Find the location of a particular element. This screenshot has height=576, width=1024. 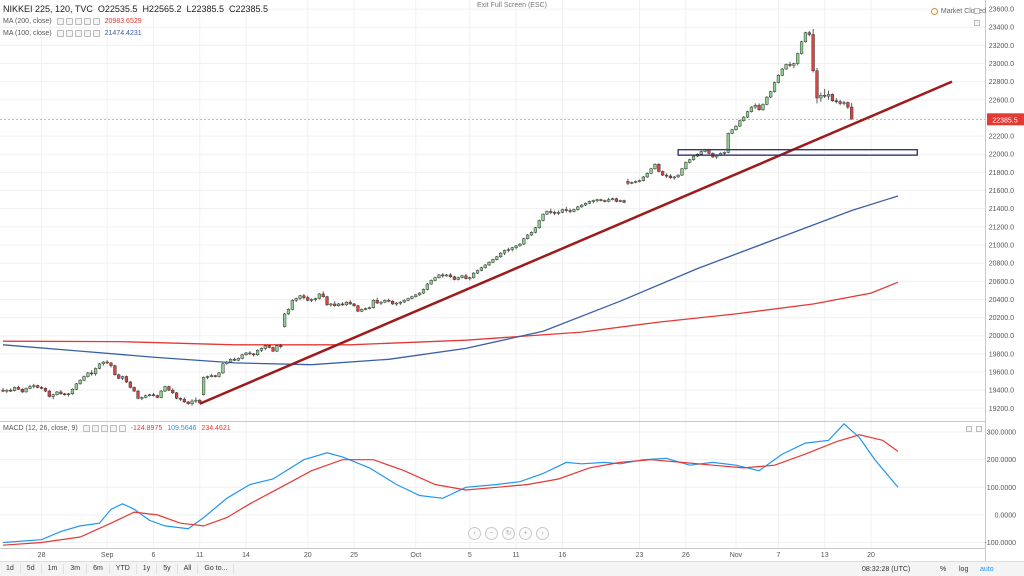

time-tick-label: 16 is located at coordinates (562, 555).